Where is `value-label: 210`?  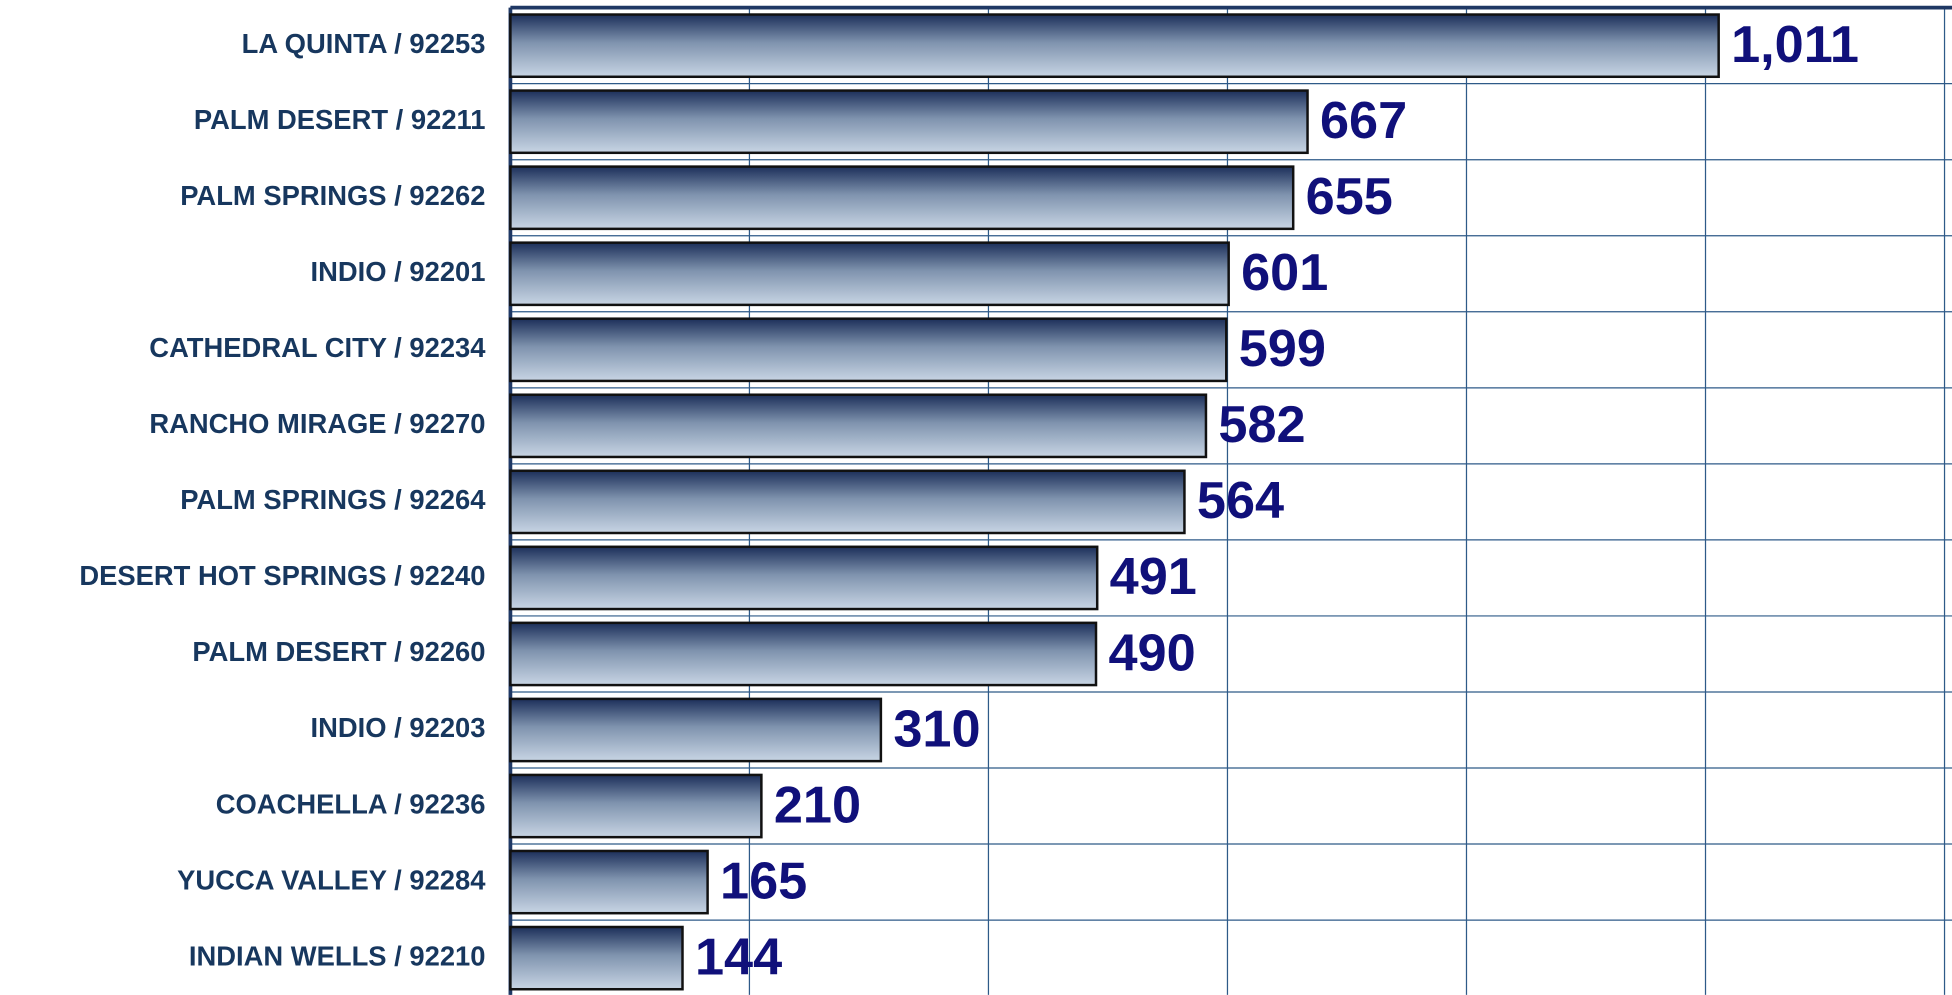
value-label: 210 is located at coordinates (817, 805).